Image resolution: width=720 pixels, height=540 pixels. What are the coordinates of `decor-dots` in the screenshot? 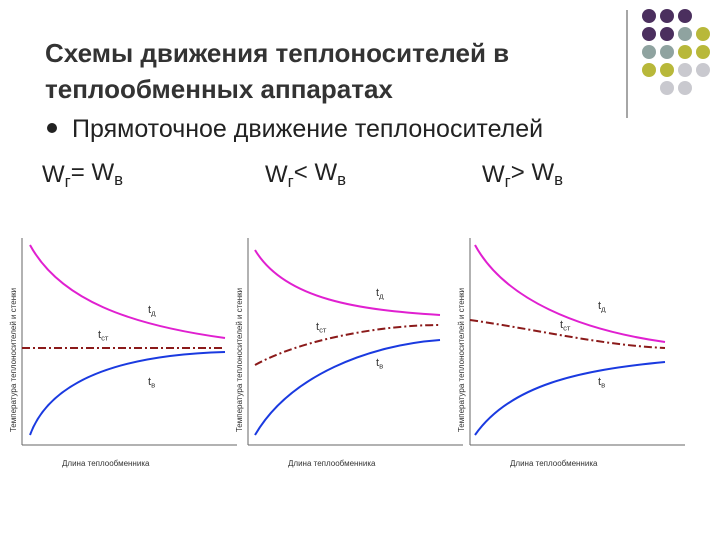 It's located at (668, 63).